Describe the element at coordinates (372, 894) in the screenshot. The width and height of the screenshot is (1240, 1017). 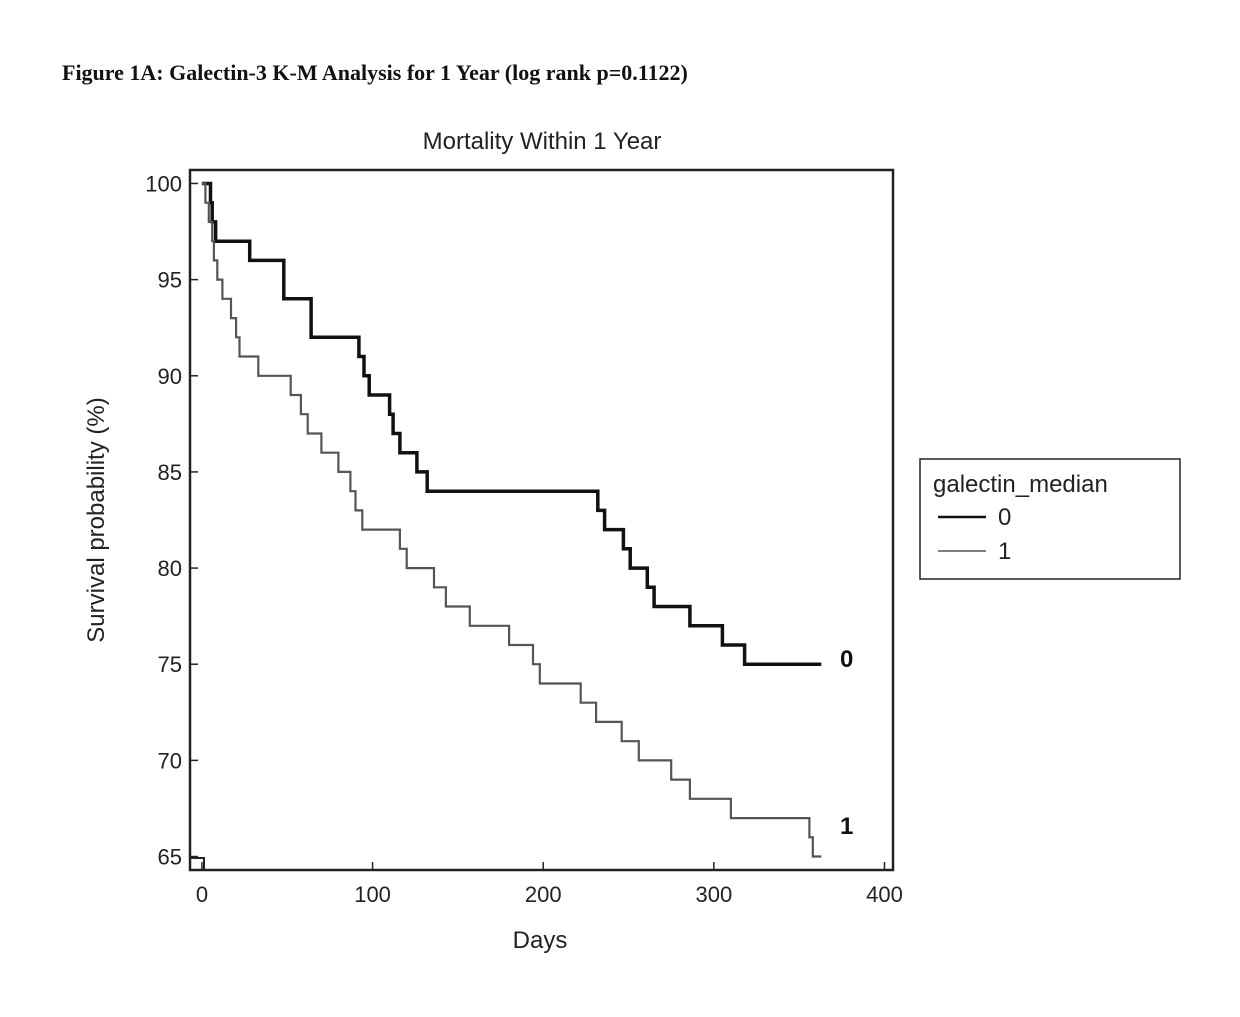
I see `x-tick-label: 100` at that location.